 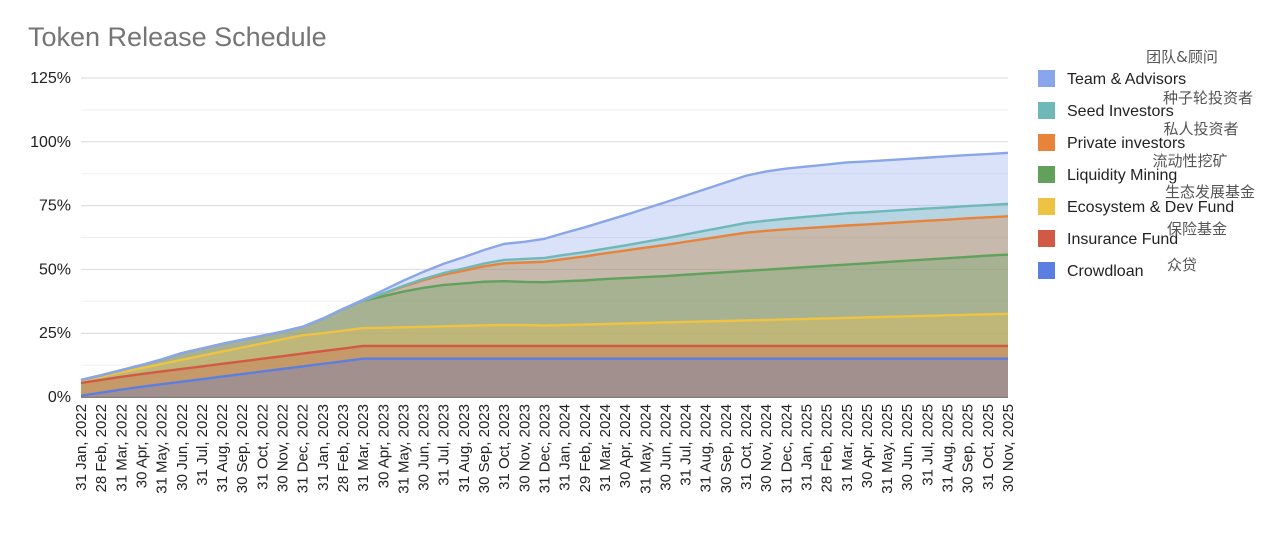 What do you see at coordinates (847, 448) in the screenshot?
I see `x-tick-label: 31 Mar, 2025` at bounding box center [847, 448].